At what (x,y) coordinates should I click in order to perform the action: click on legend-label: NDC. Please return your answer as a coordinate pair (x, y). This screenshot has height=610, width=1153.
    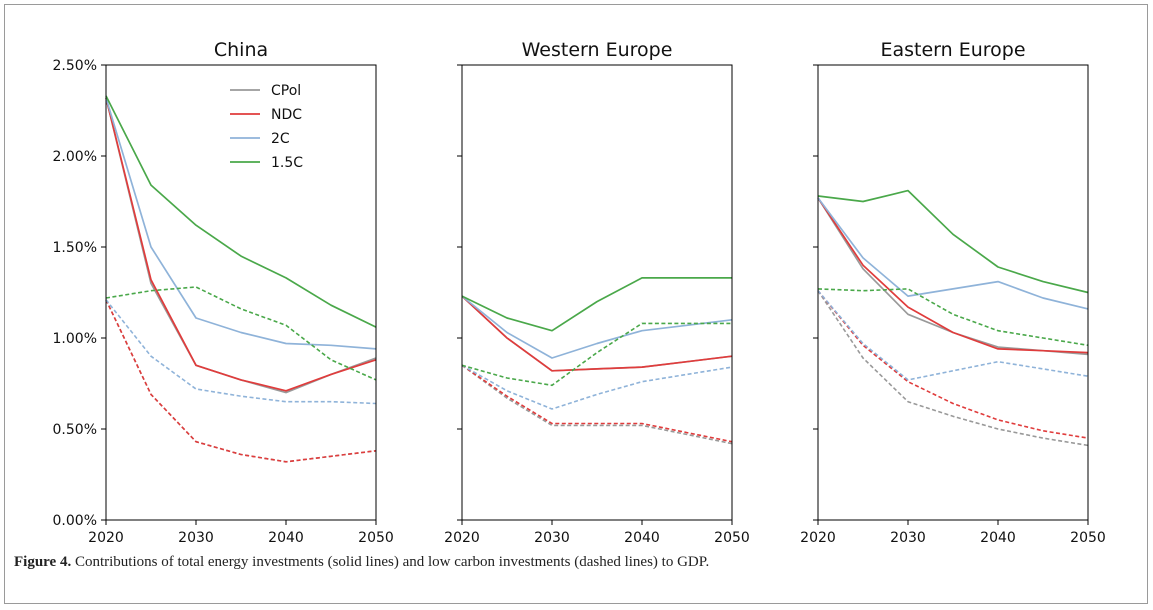
    Looking at the image, I should click on (286, 115).